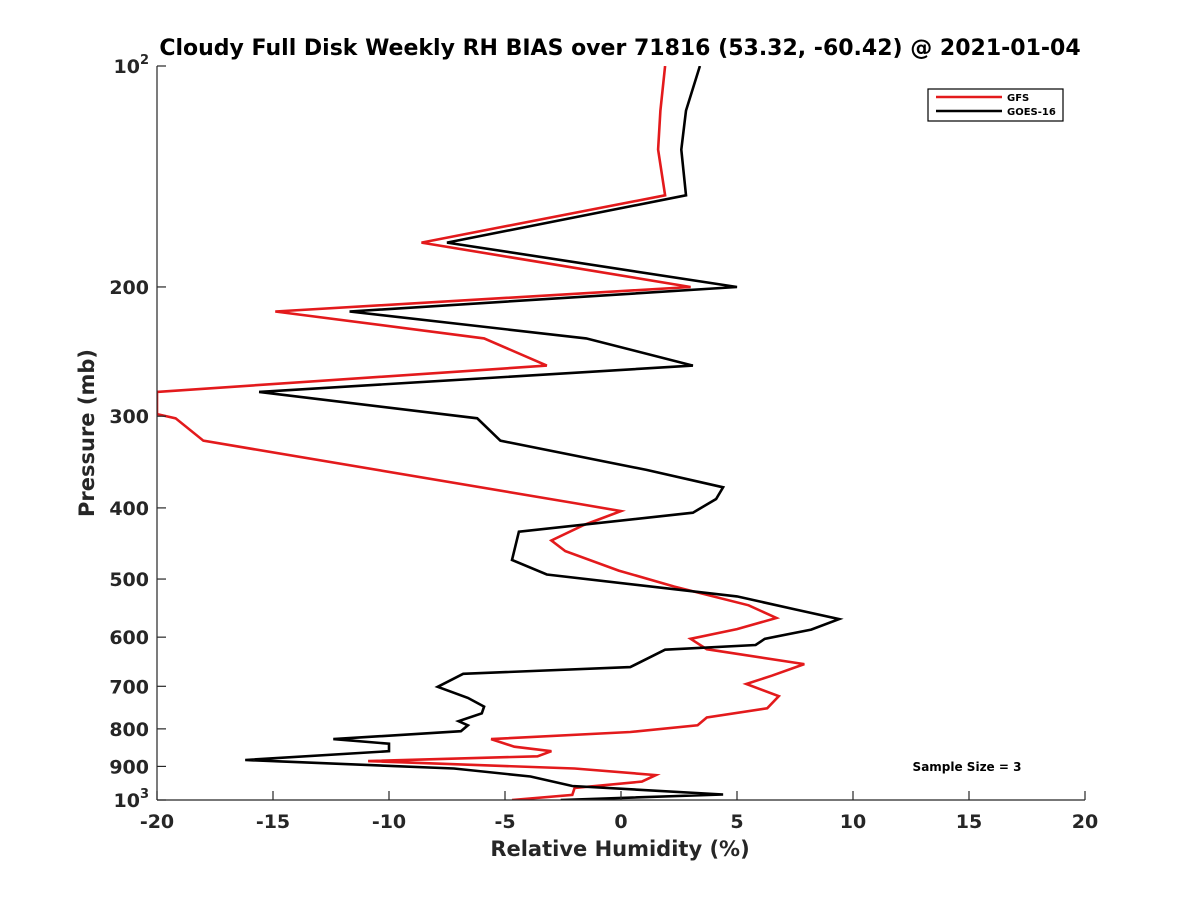 The width and height of the screenshot is (1200, 900). Describe the element at coordinates (1018, 98) in the screenshot. I see `legend-label-gfs: GFS` at that location.